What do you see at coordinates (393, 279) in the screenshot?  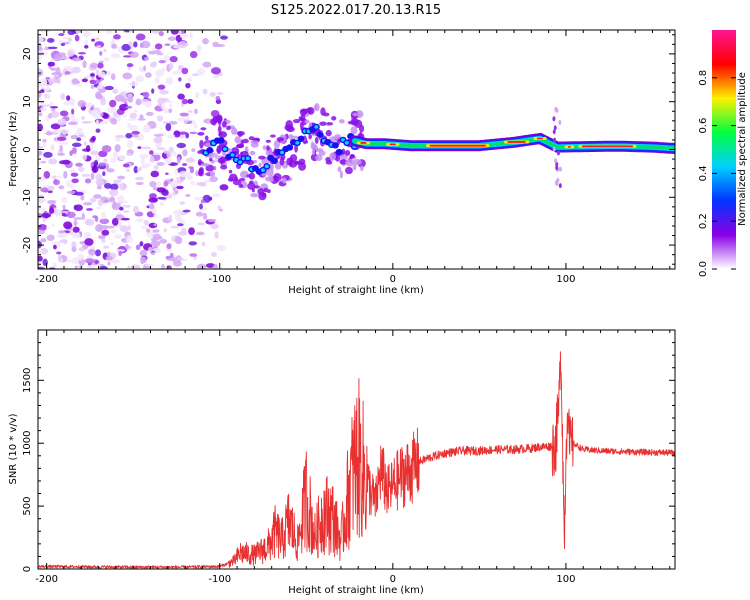 I see `spectrogram-x-tick-label: 0` at bounding box center [393, 279].